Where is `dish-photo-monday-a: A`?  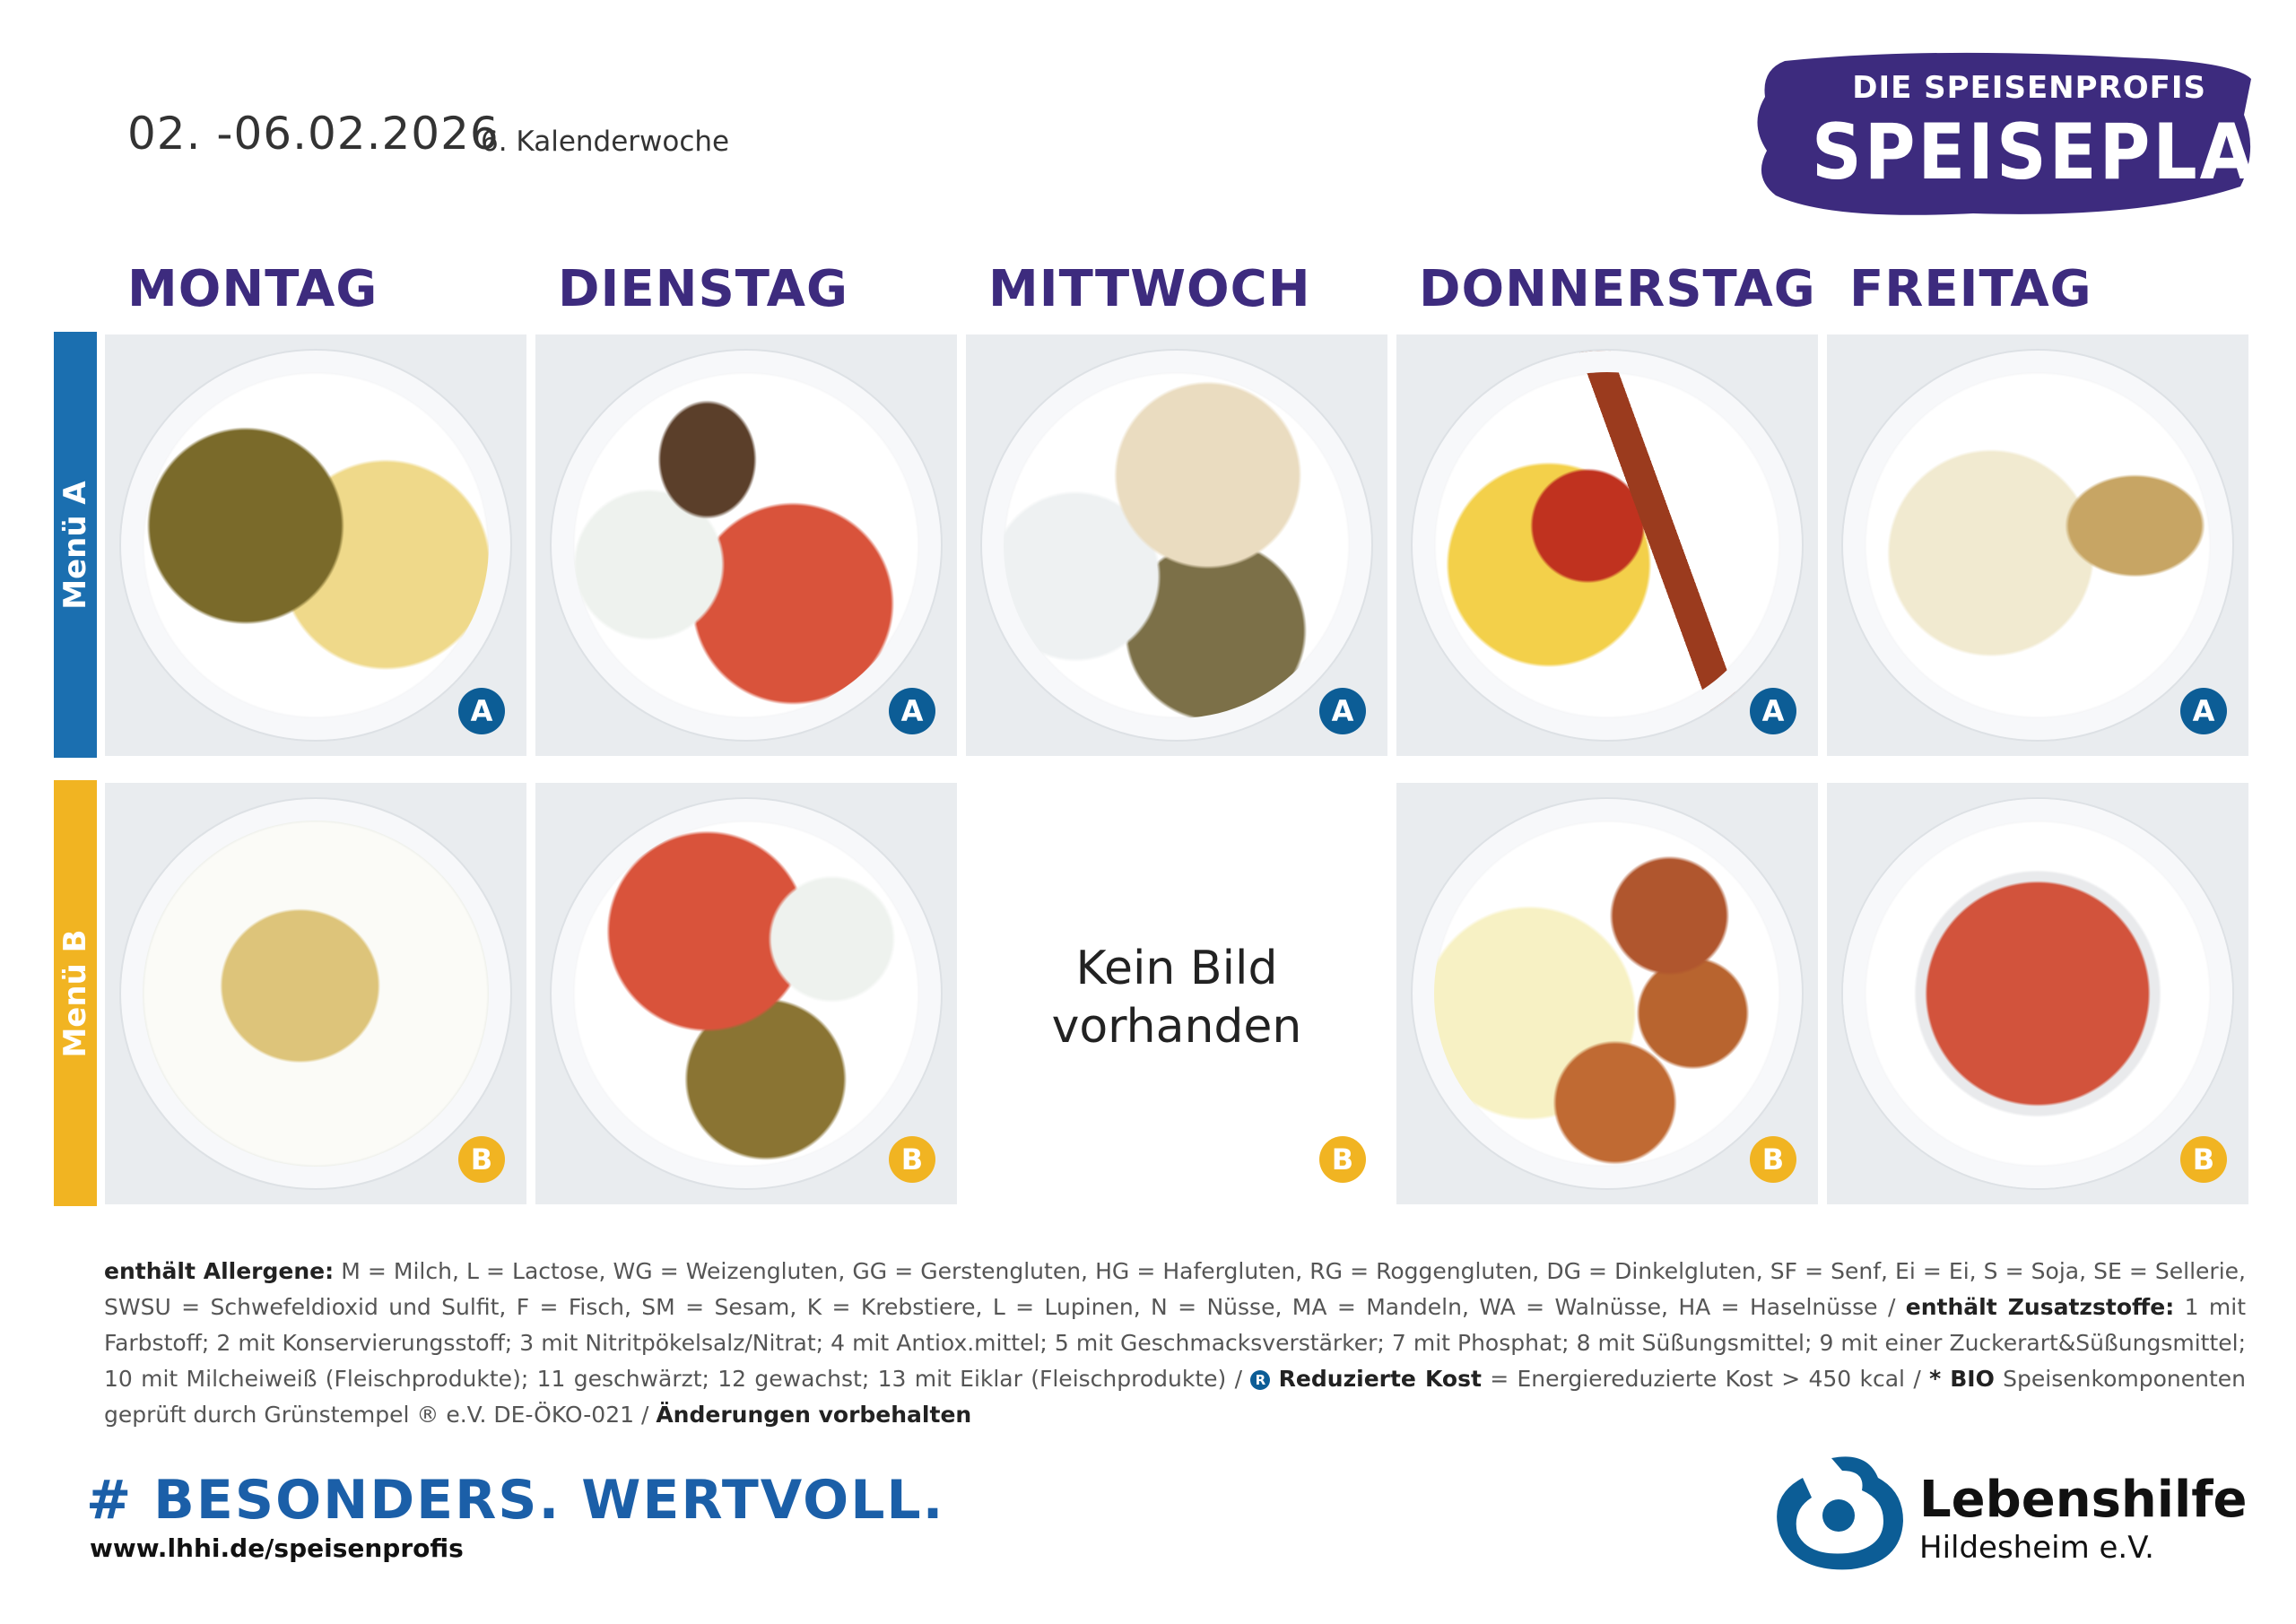 dish-photo-monday-a: A is located at coordinates (315, 545).